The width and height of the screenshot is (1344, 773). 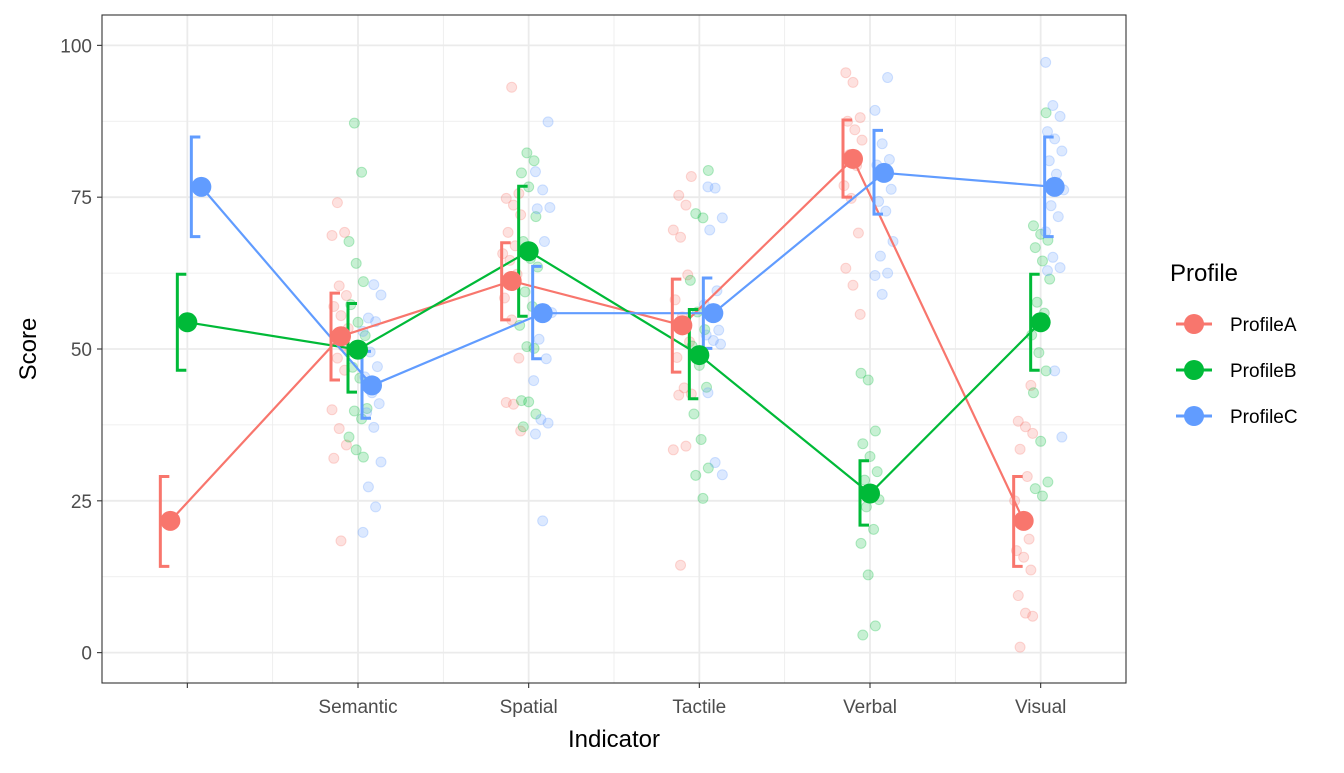 What do you see at coordinates (28, 349) in the screenshot?
I see `y-axis-title: Score` at bounding box center [28, 349].